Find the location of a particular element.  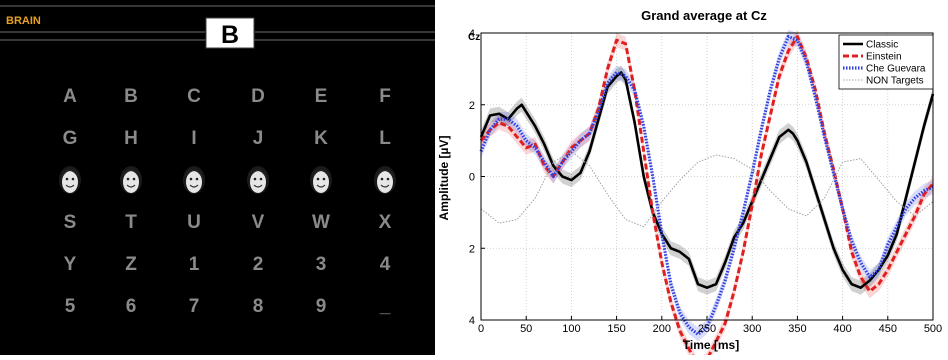

speller-cell: 5 is located at coordinates (70, 306).